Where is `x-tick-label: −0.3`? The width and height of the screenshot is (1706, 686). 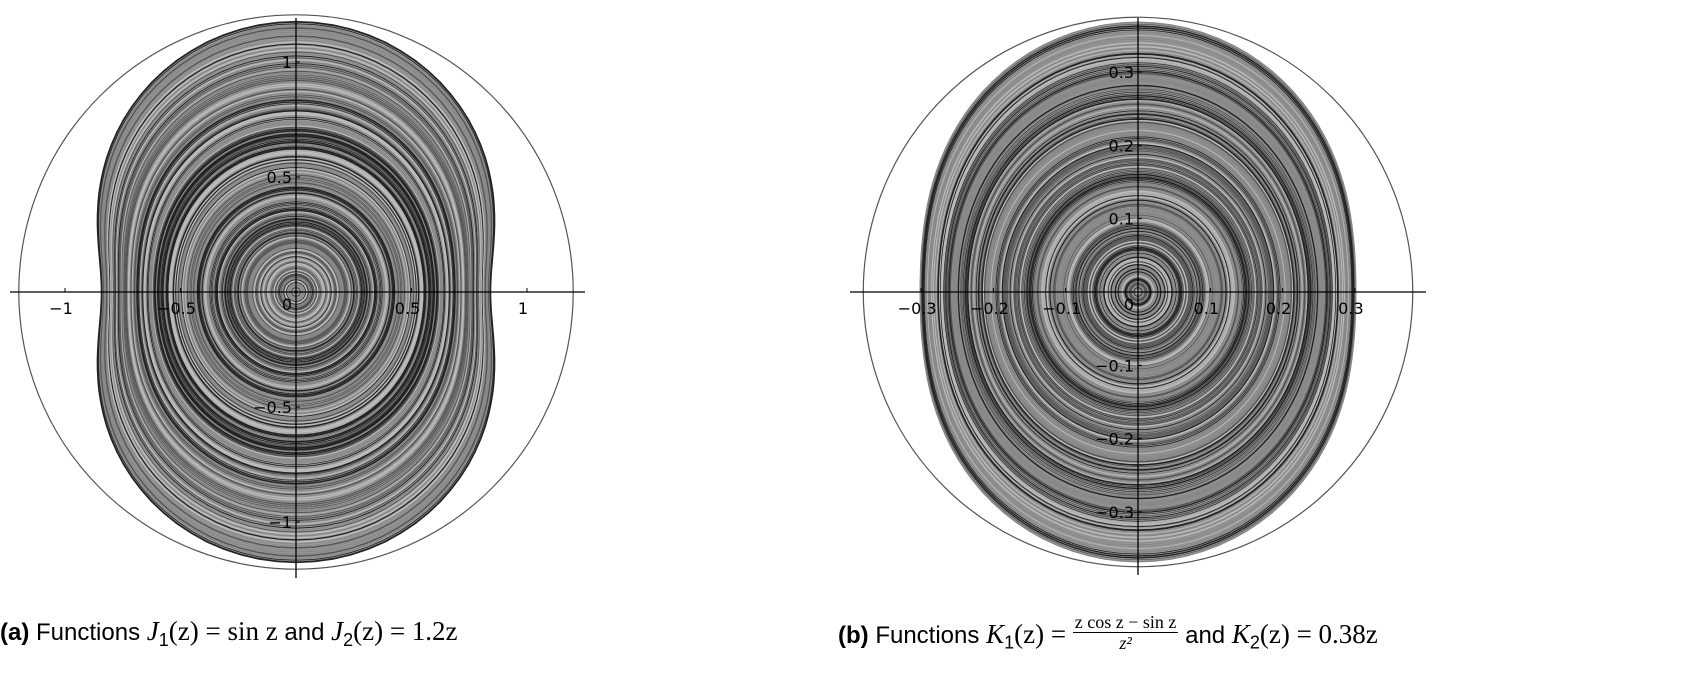
x-tick-label: −0.3 is located at coordinates (917, 308).